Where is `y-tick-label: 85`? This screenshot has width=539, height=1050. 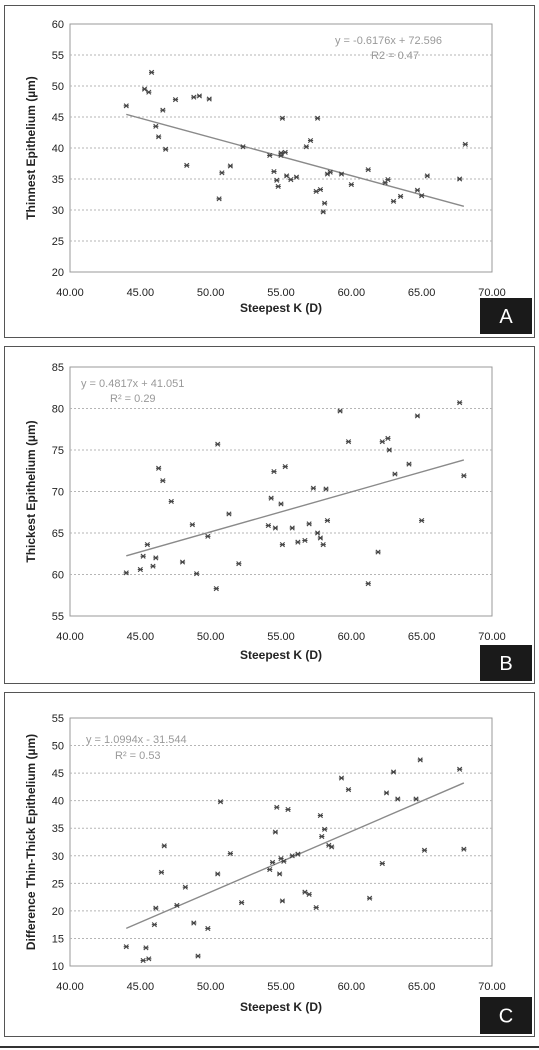 y-tick-label: 85 is located at coordinates (58, 368).